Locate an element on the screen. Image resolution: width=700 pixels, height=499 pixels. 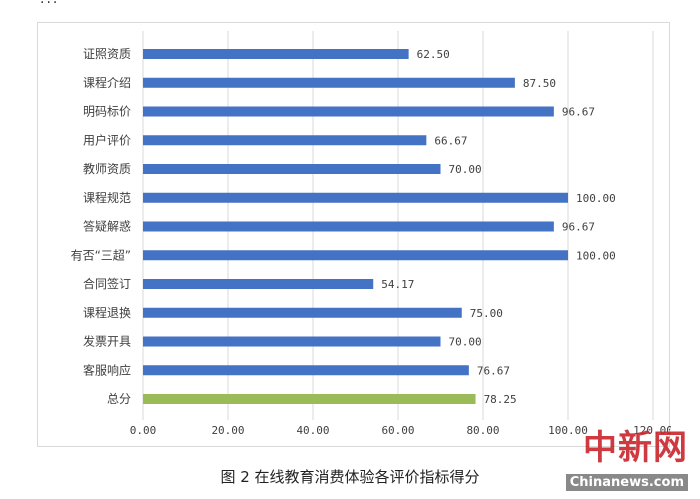
category-label: 课程退换 is located at coordinates (107, 312).